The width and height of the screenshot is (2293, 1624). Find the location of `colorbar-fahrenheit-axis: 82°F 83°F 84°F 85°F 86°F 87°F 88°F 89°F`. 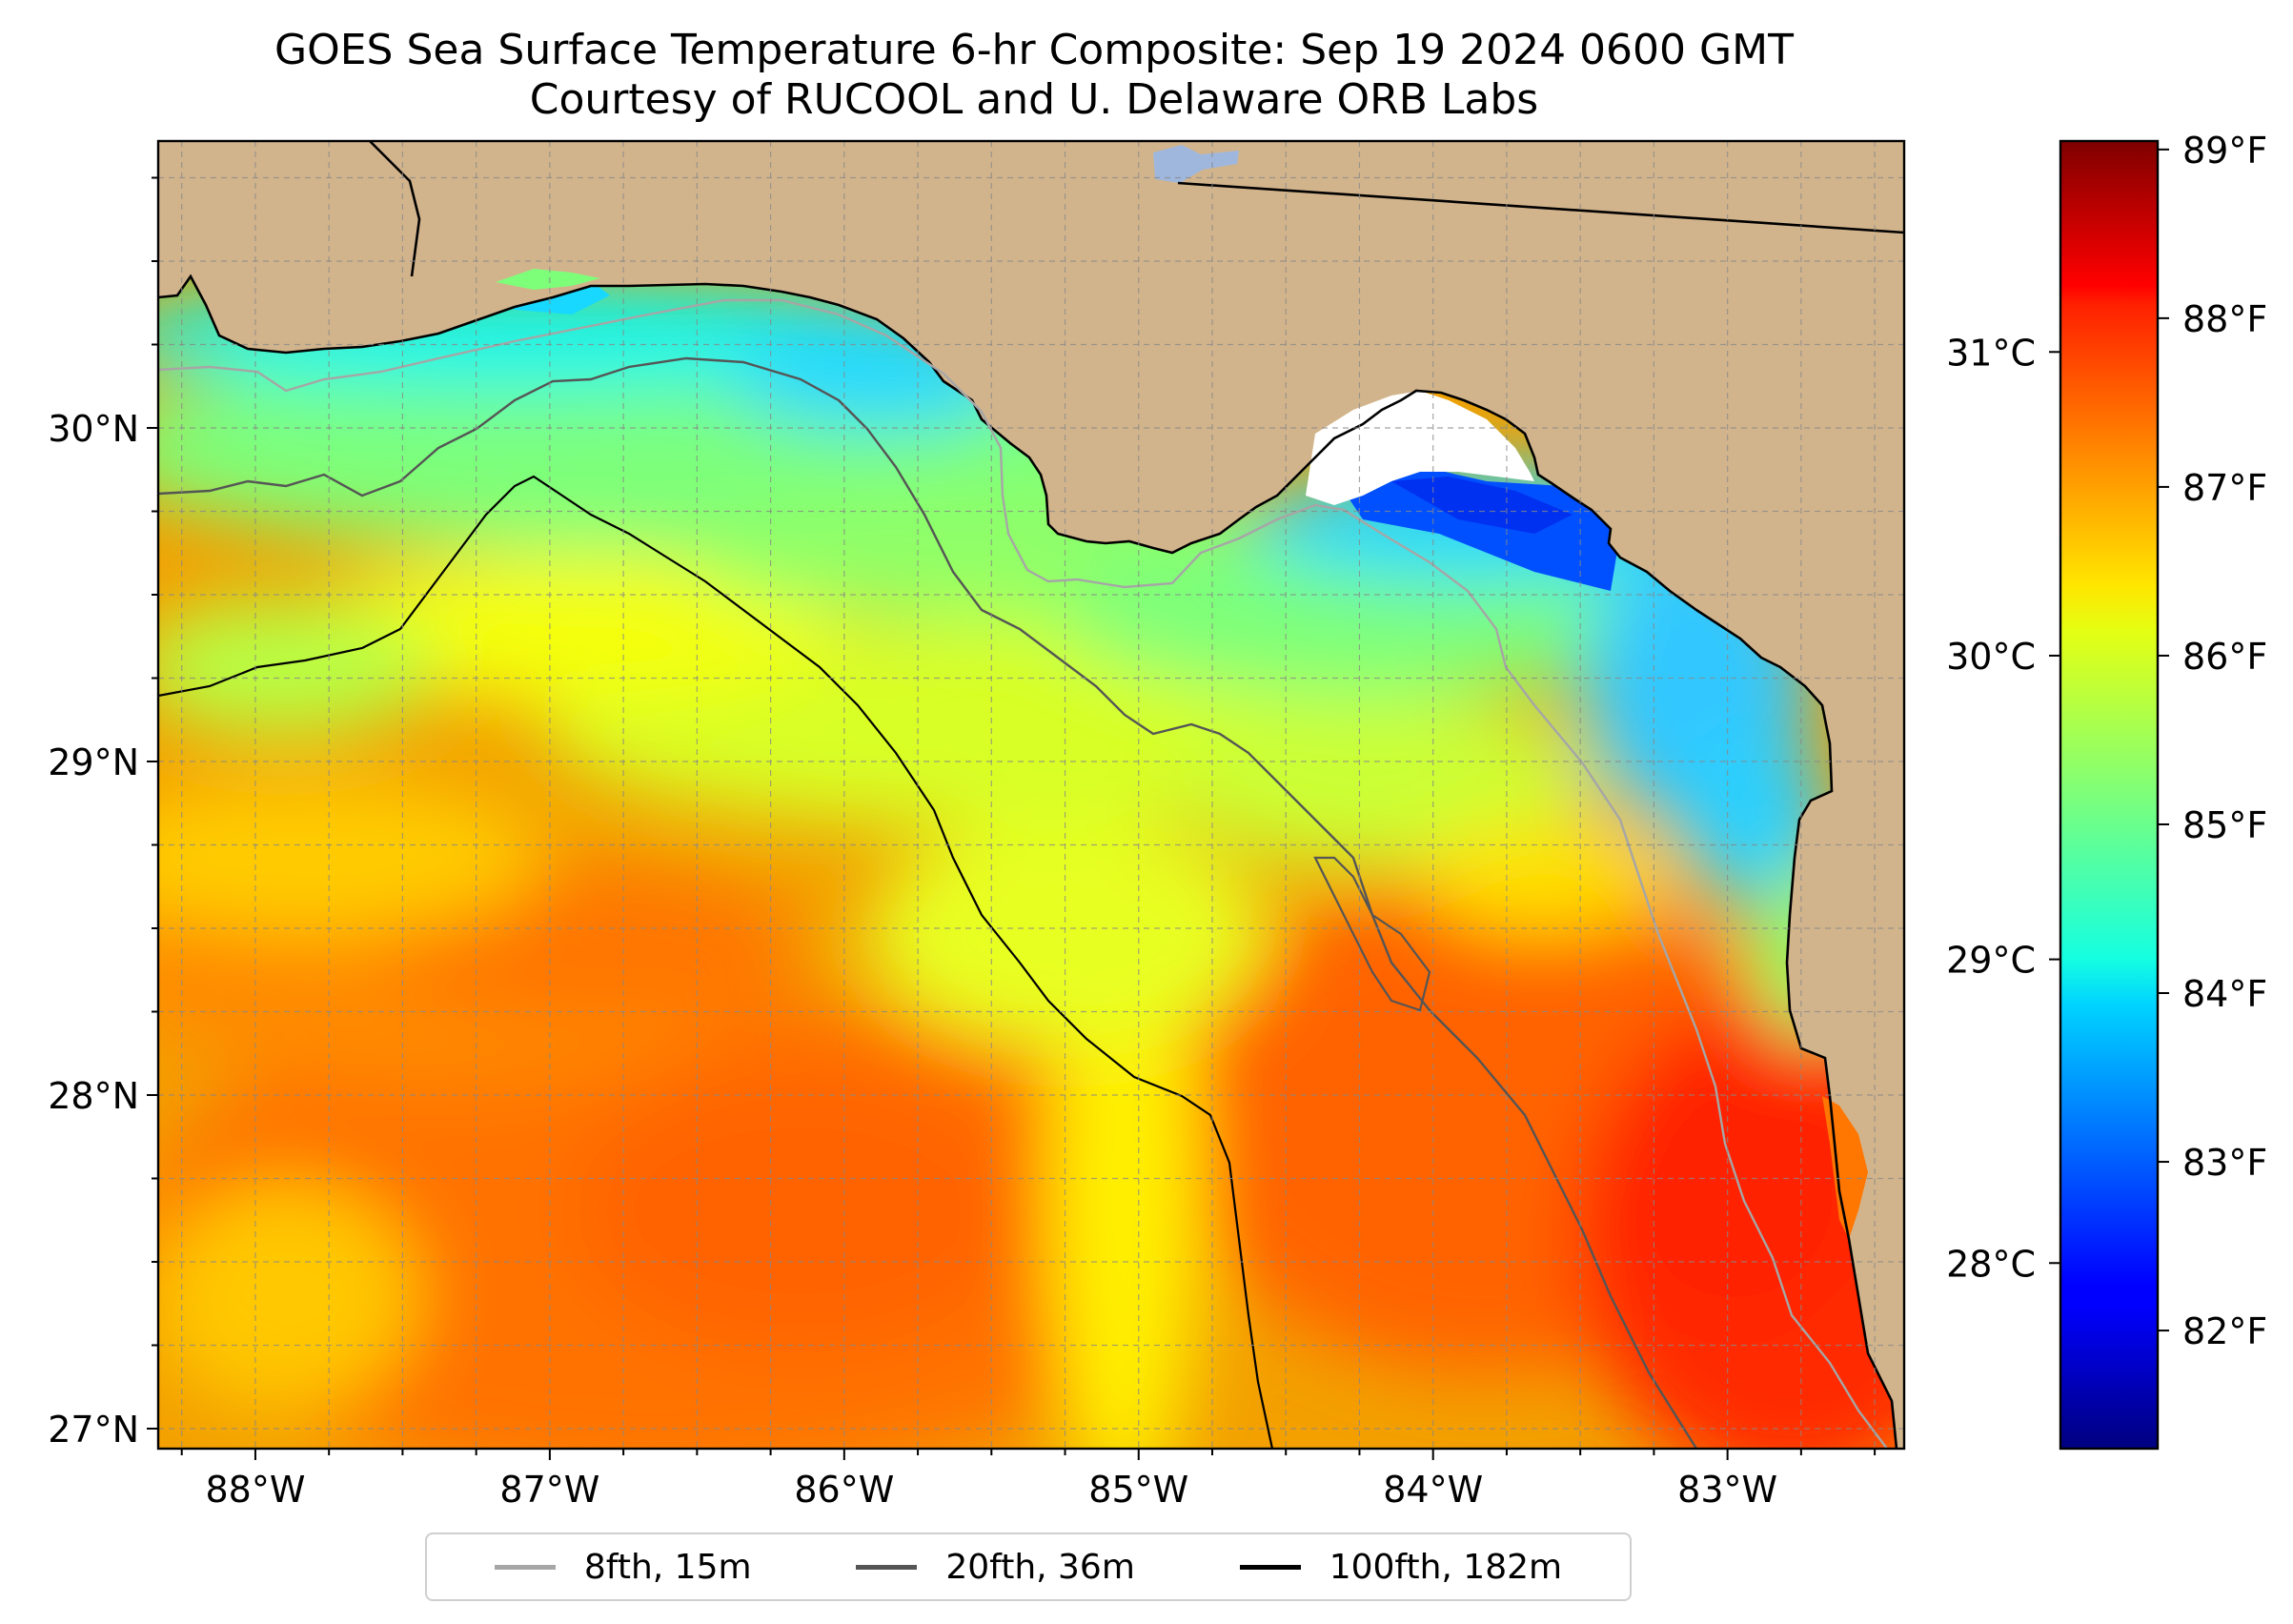

colorbar-fahrenheit-axis: 82°F 83°F 84°F 85°F 86°F 87°F 88°F 89°F is located at coordinates (2213, 741).